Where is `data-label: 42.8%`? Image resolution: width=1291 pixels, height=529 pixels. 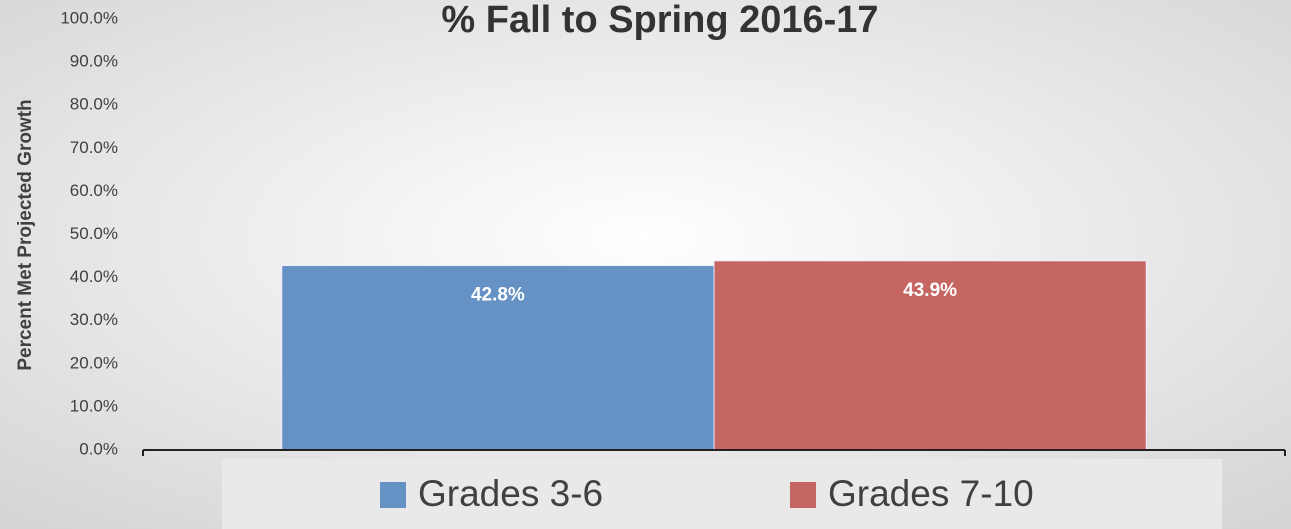 data-label: 42.8% is located at coordinates (498, 295).